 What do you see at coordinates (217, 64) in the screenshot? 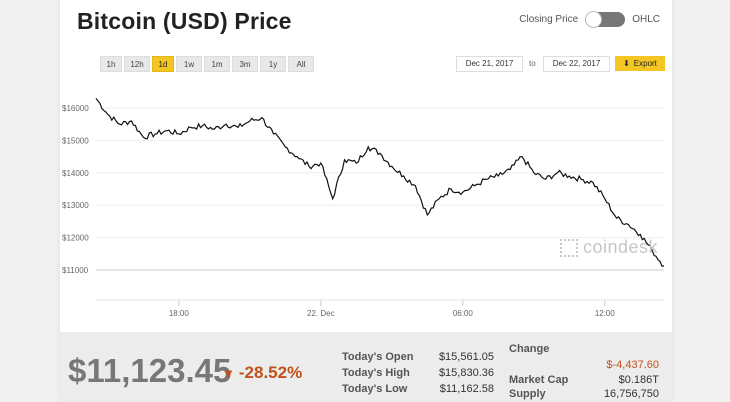
I see `range-button-1m: 1m` at bounding box center [217, 64].